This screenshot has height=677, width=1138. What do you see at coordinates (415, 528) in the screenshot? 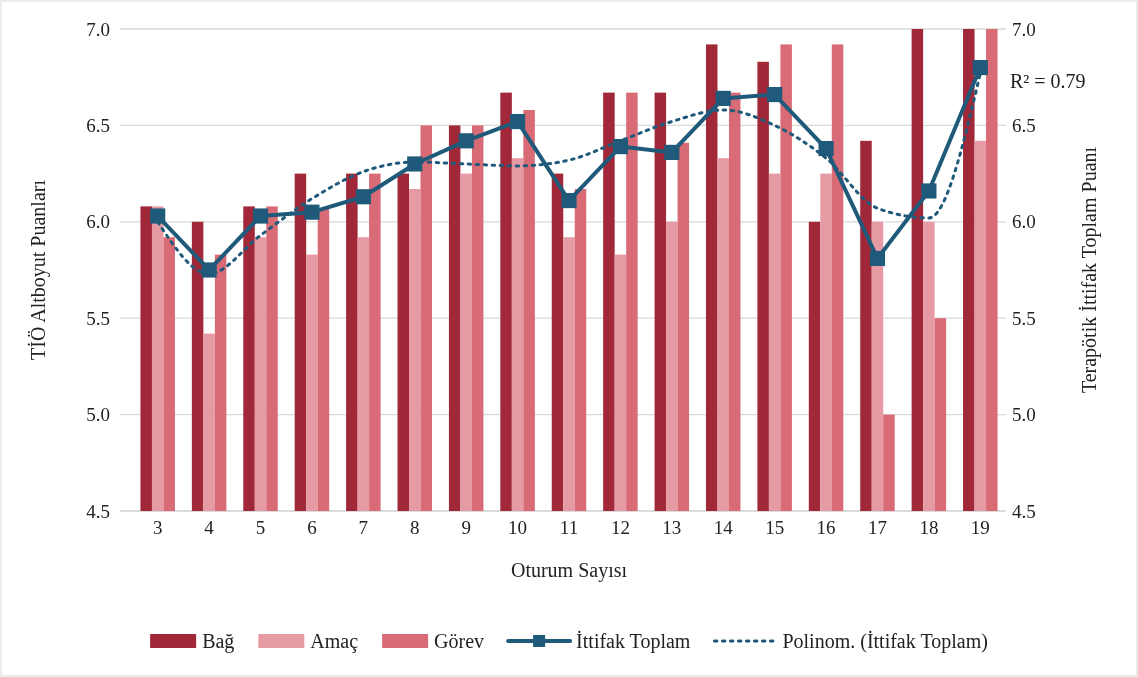
I see `x-tick-label: 8` at bounding box center [415, 528].